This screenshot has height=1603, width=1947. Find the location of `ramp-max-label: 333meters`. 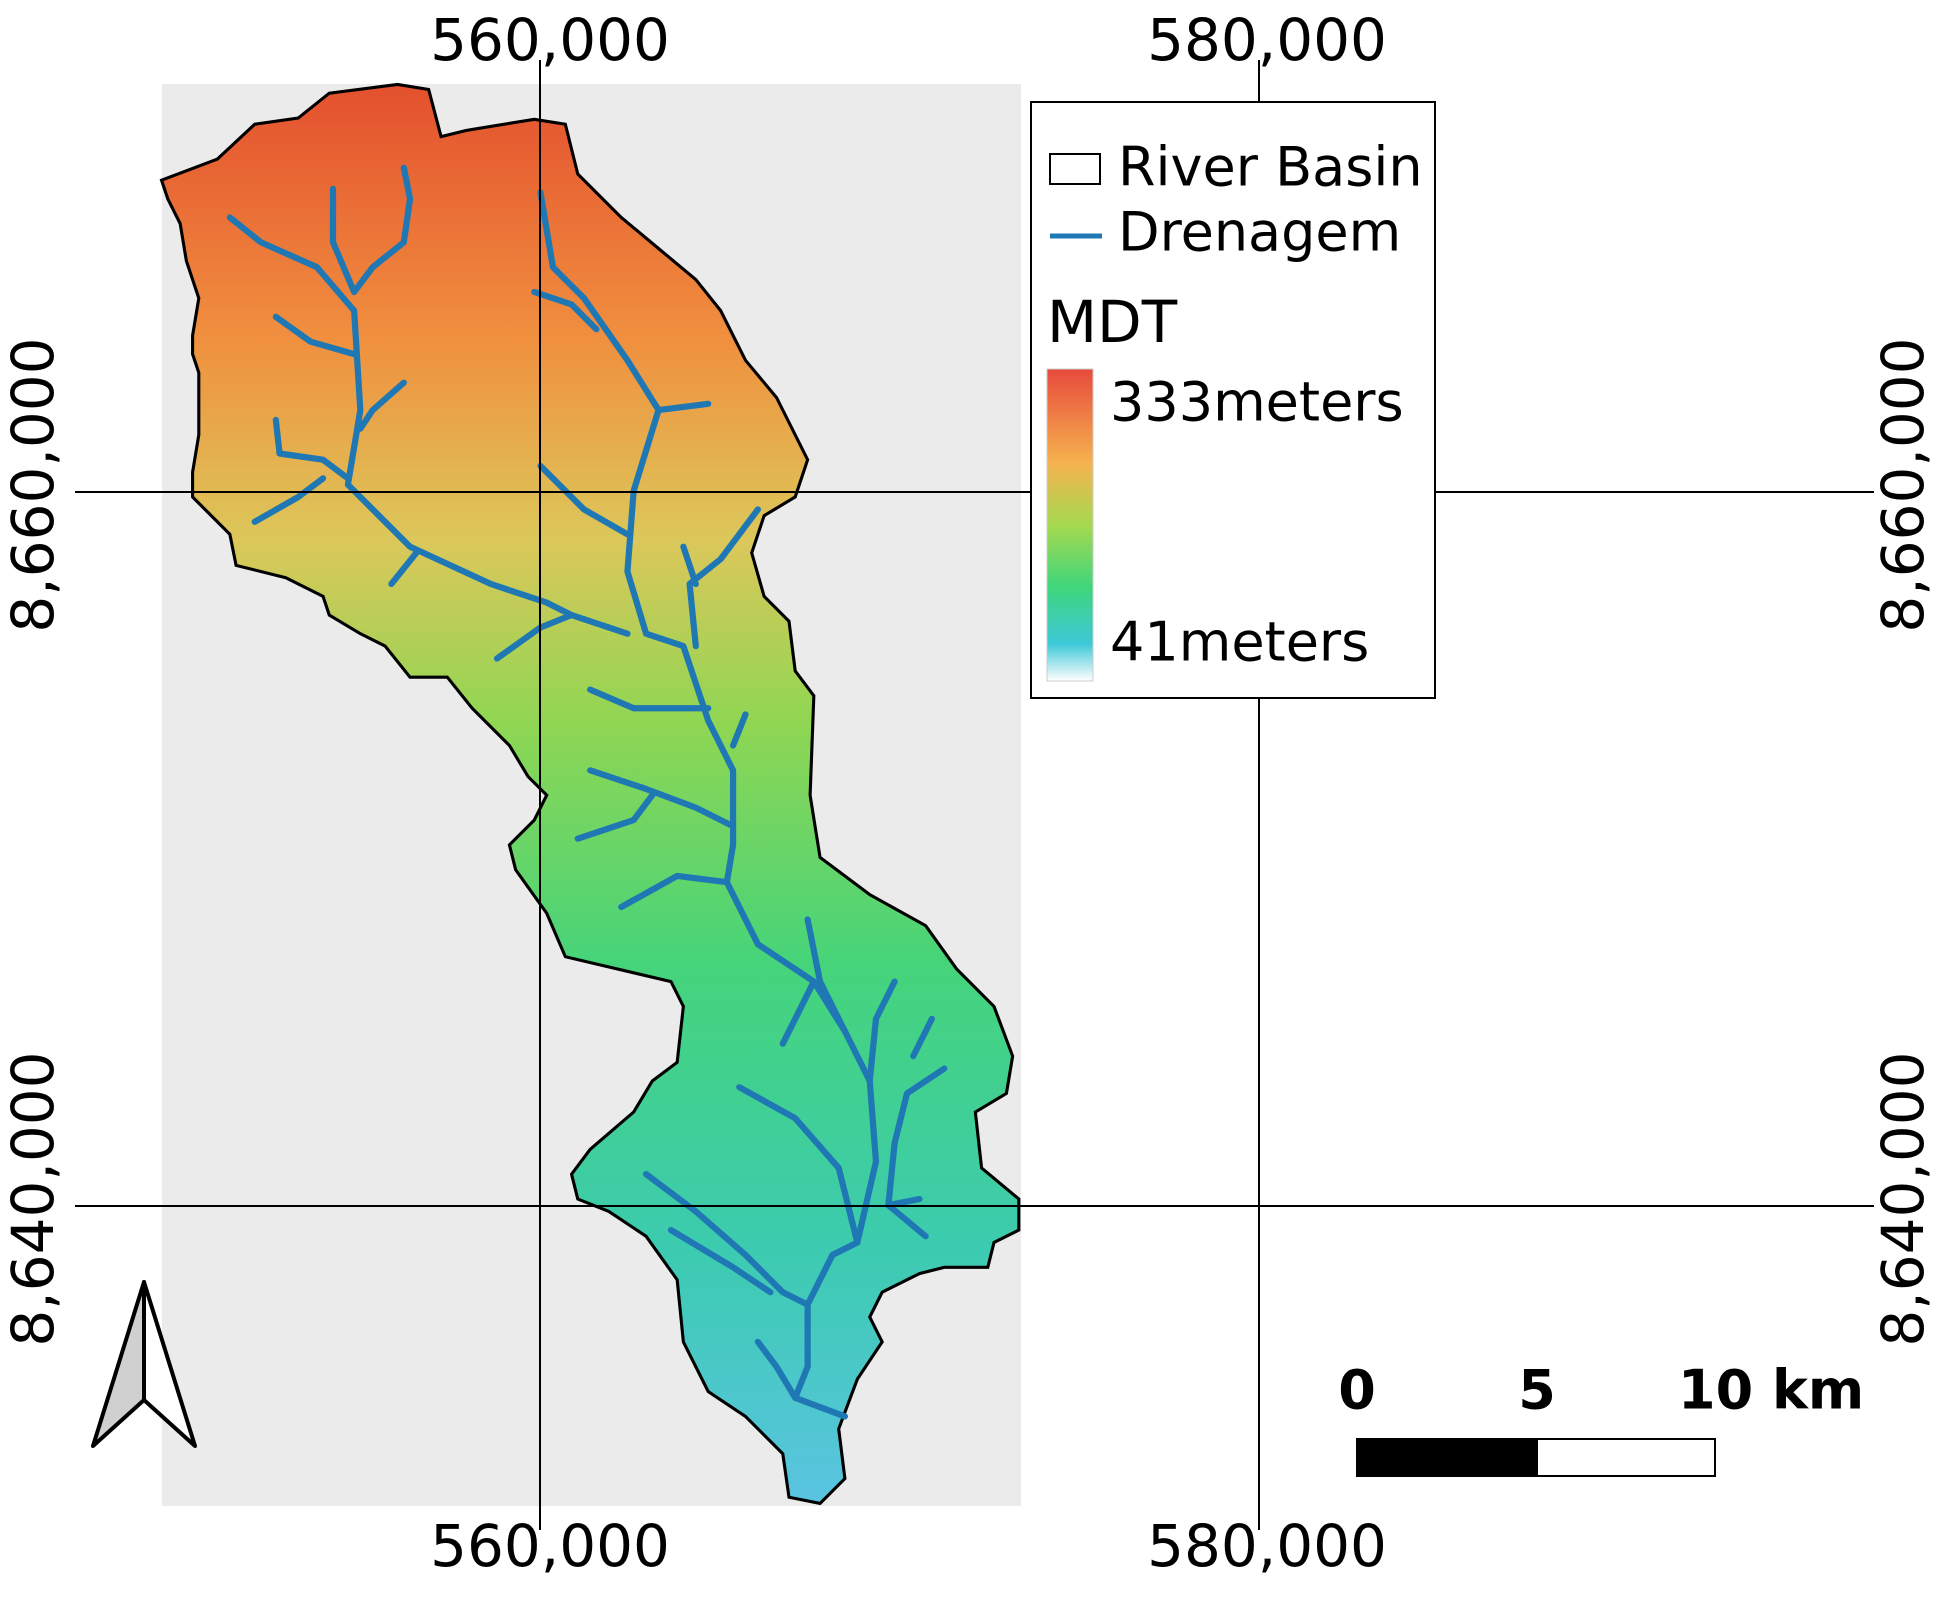

ramp-max-label: 333meters is located at coordinates (1257, 402).